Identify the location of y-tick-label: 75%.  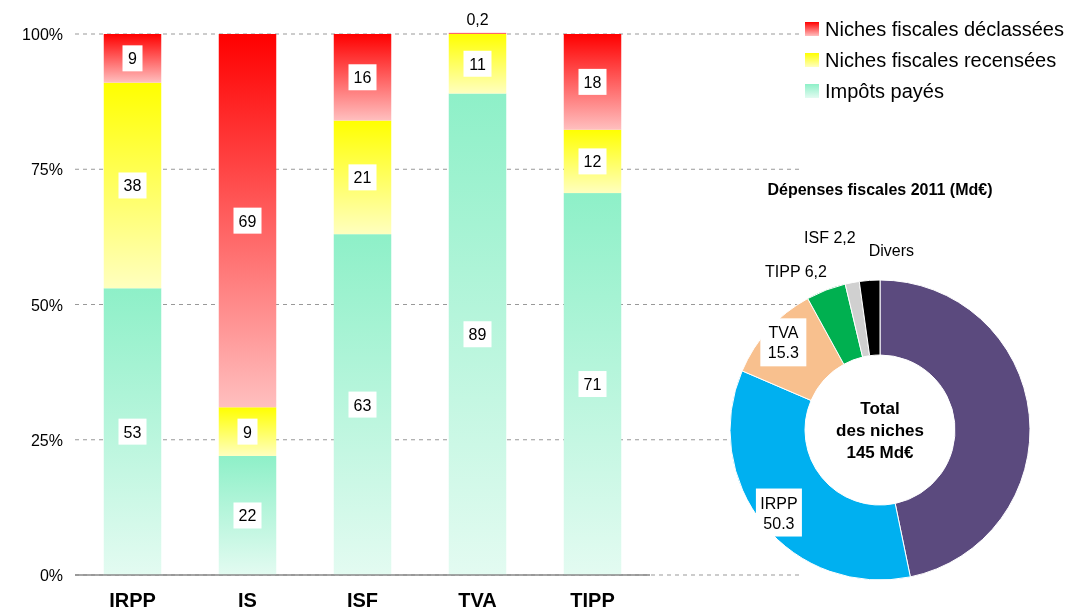
(46, 170).